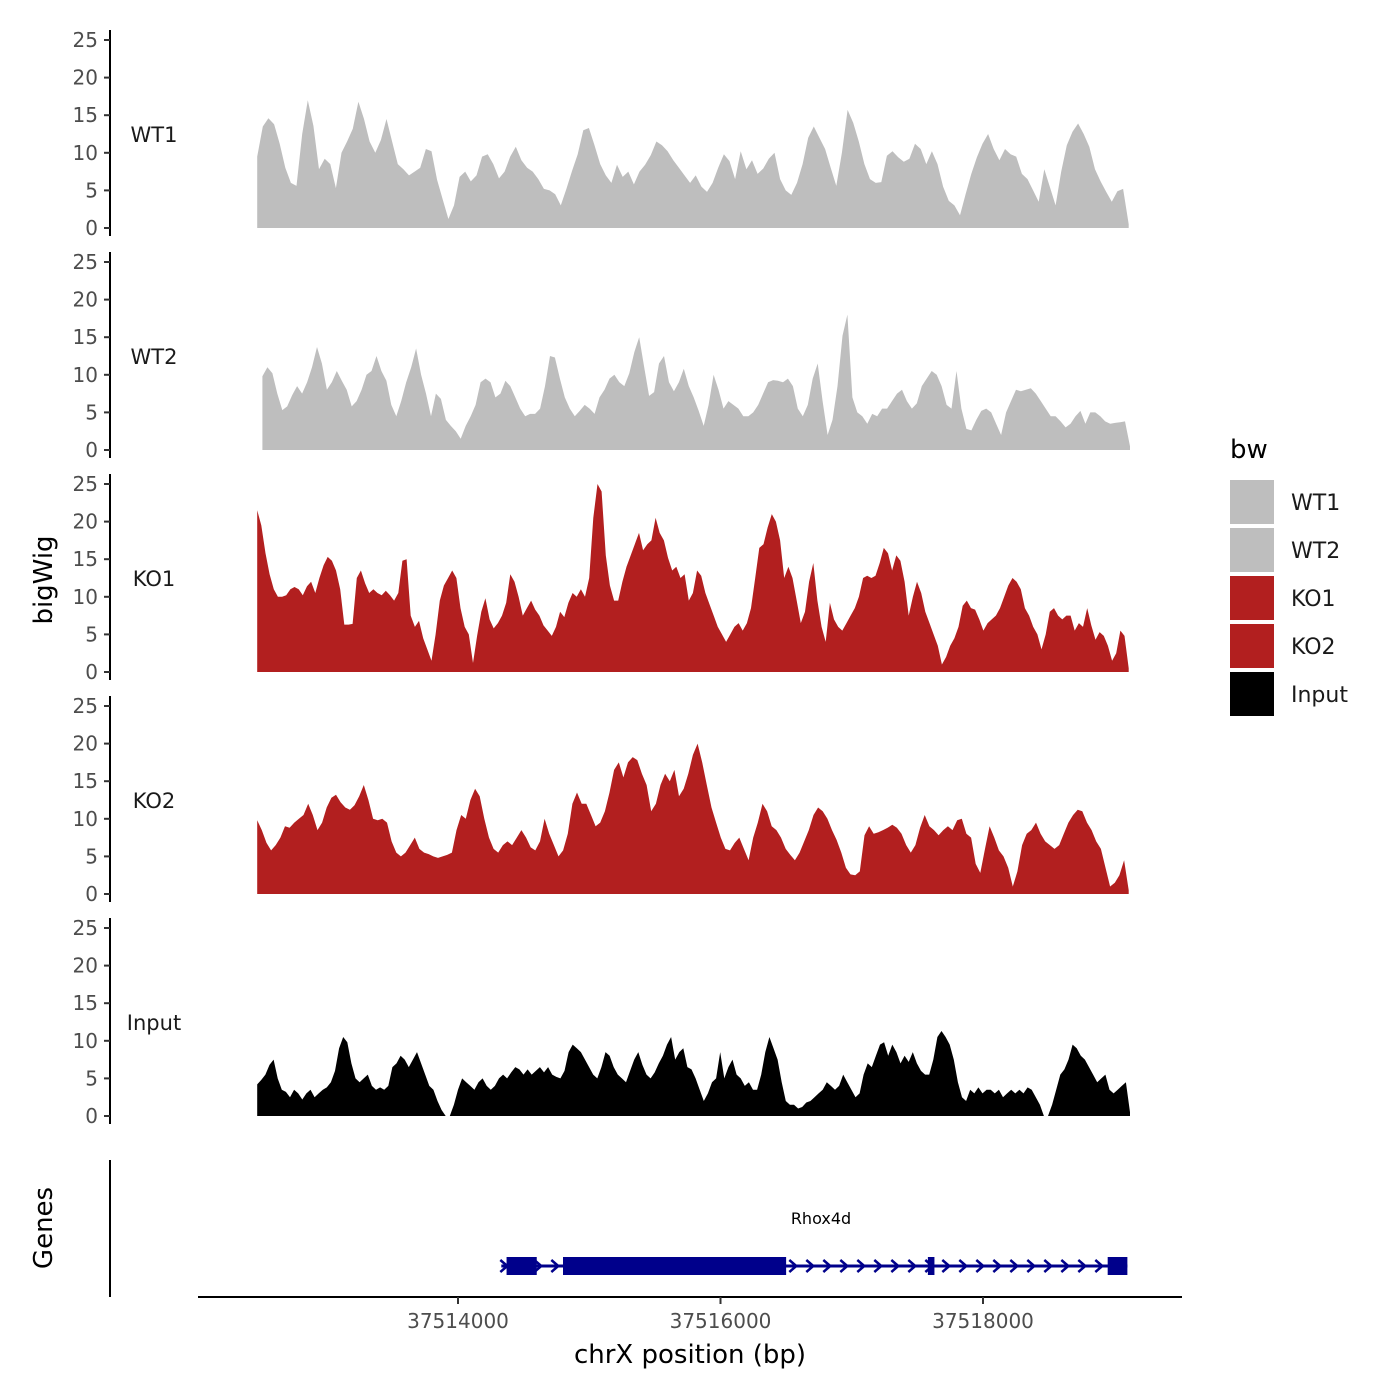  Describe the element at coordinates (1315, 503) in the screenshot. I see `legend-label-wt1: WT1` at that location.